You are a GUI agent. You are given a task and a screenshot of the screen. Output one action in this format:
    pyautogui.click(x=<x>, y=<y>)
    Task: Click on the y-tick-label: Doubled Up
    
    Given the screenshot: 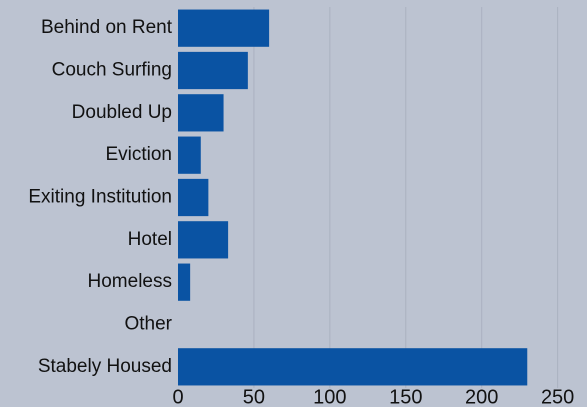 What is the action you would take?
    pyautogui.click(x=122, y=112)
    